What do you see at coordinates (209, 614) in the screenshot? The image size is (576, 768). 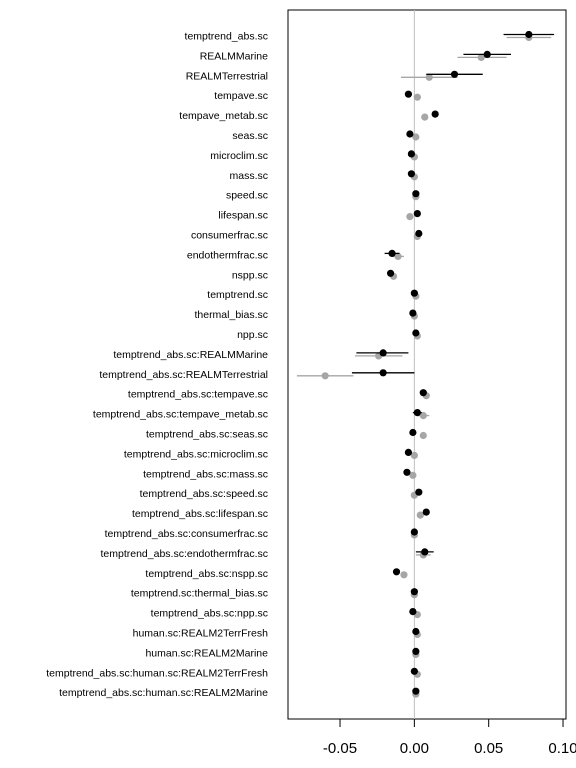 I see `category-label: temptrend_abs.sc:npp.sc` at bounding box center [209, 614].